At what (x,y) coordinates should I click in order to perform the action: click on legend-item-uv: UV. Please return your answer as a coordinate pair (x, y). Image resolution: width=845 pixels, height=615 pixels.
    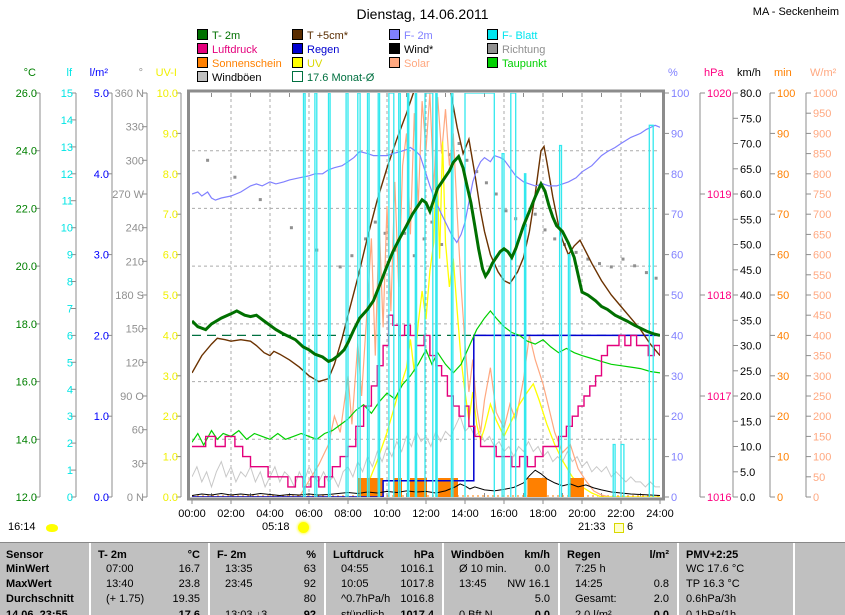
    Looking at the image, I should click on (307, 63).